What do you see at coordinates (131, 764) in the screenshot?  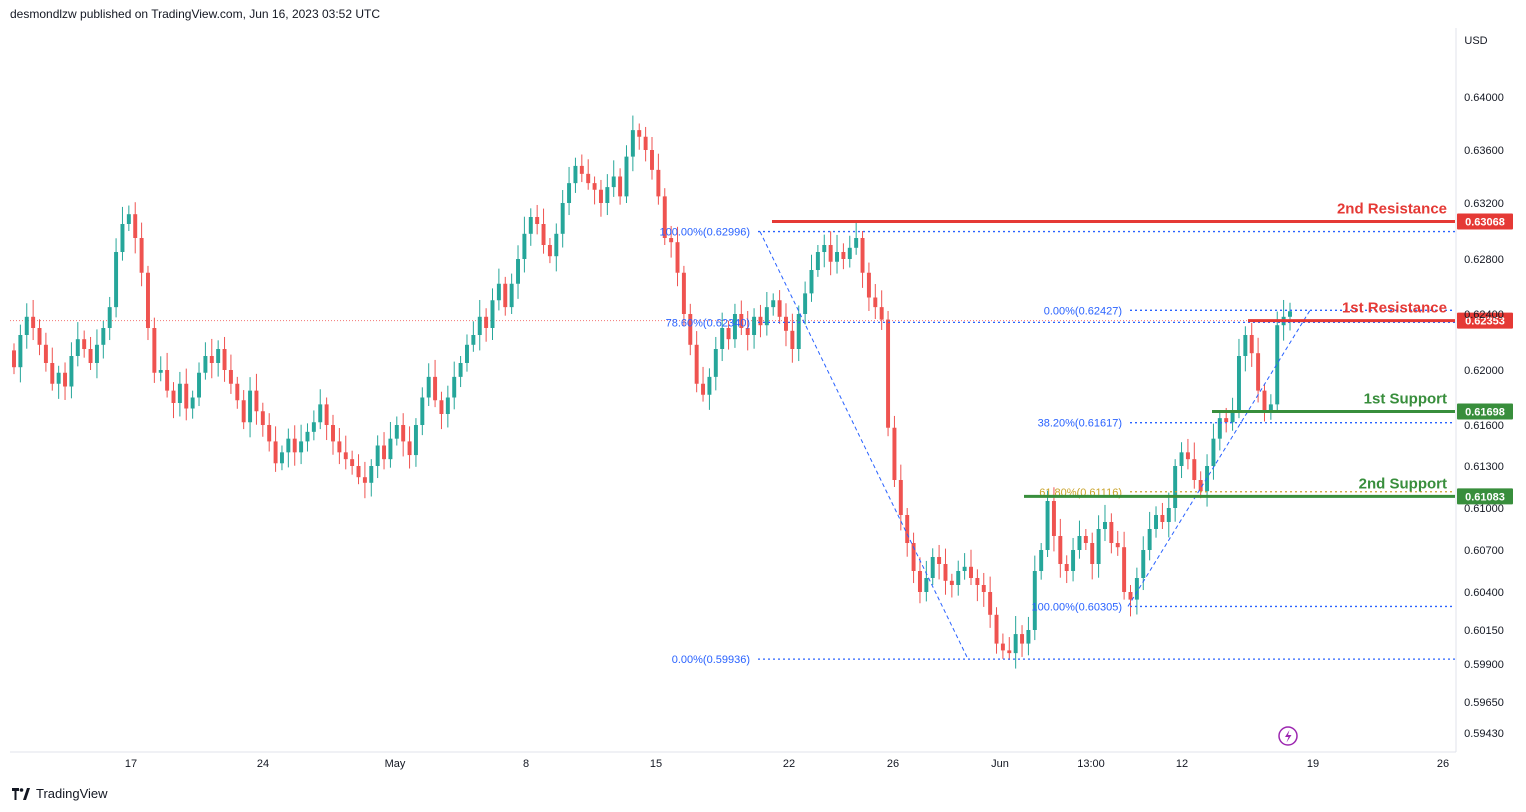 I see `time-tick-label: 17` at bounding box center [131, 764].